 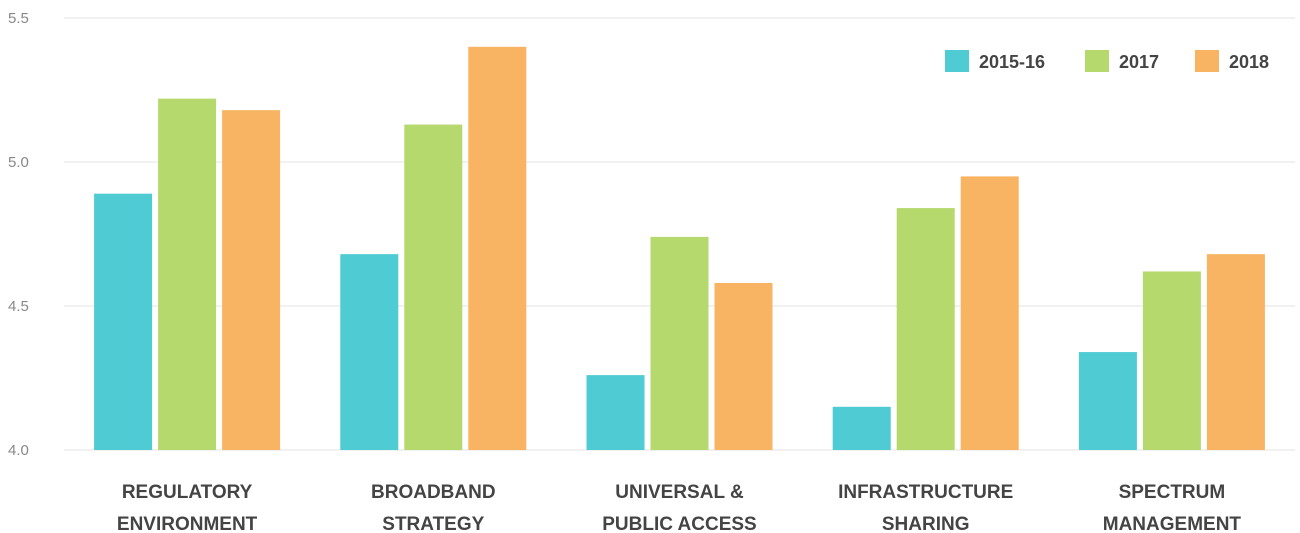 I want to click on category-label: STRATEGY, so click(x=433, y=523).